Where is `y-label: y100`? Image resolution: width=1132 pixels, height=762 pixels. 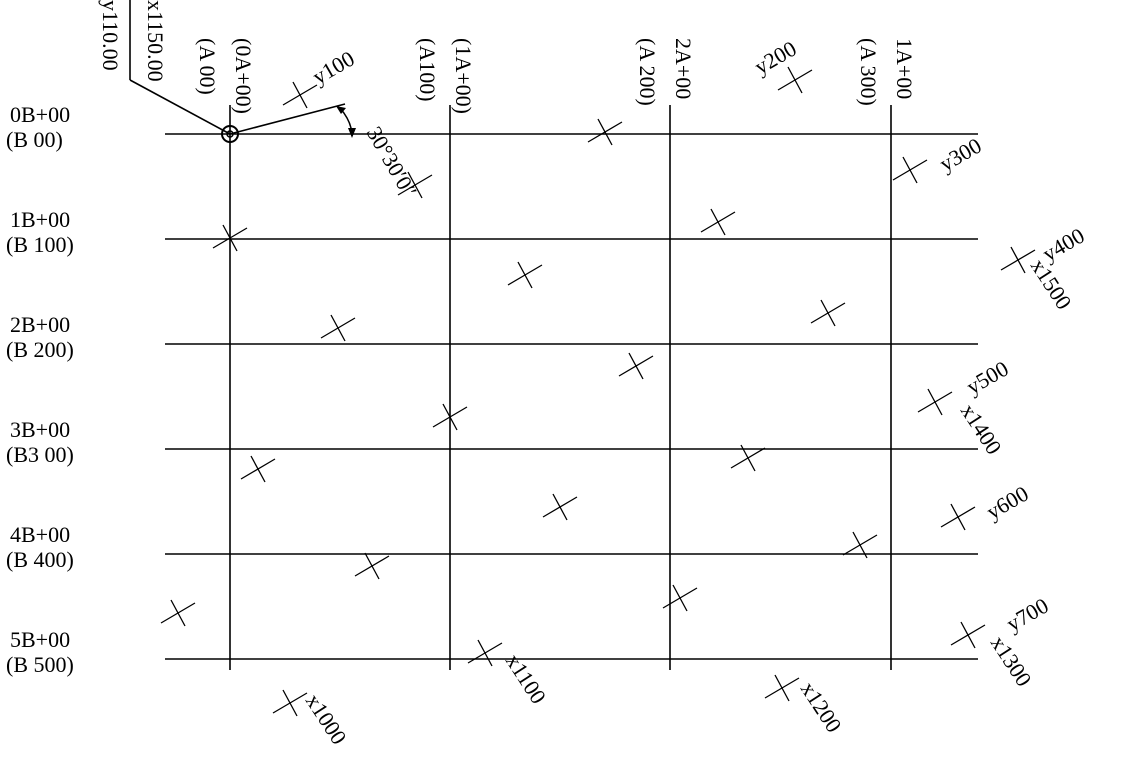
y-label: y100 is located at coordinates (333, 68).